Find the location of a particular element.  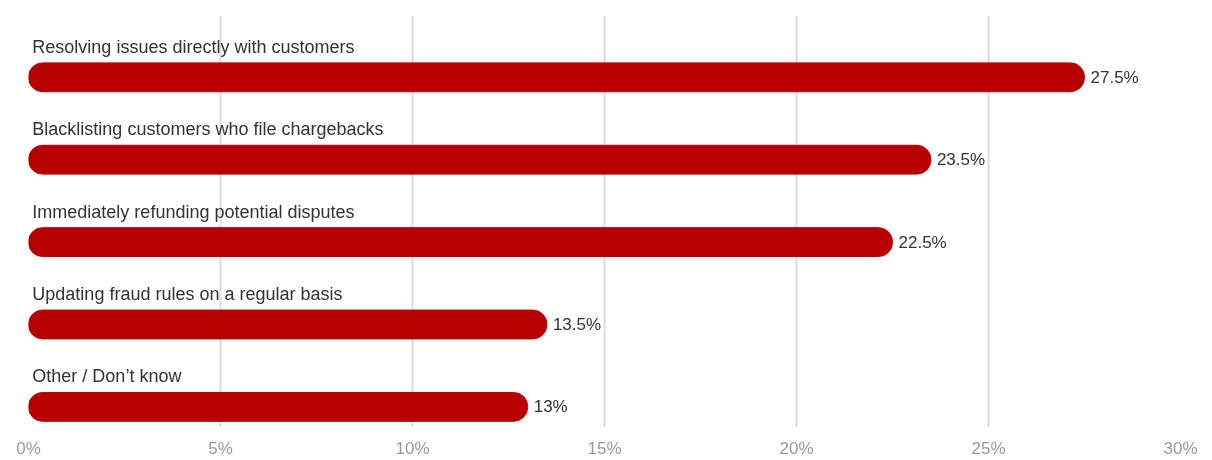

x-tick-label: 25% is located at coordinates (988, 448).